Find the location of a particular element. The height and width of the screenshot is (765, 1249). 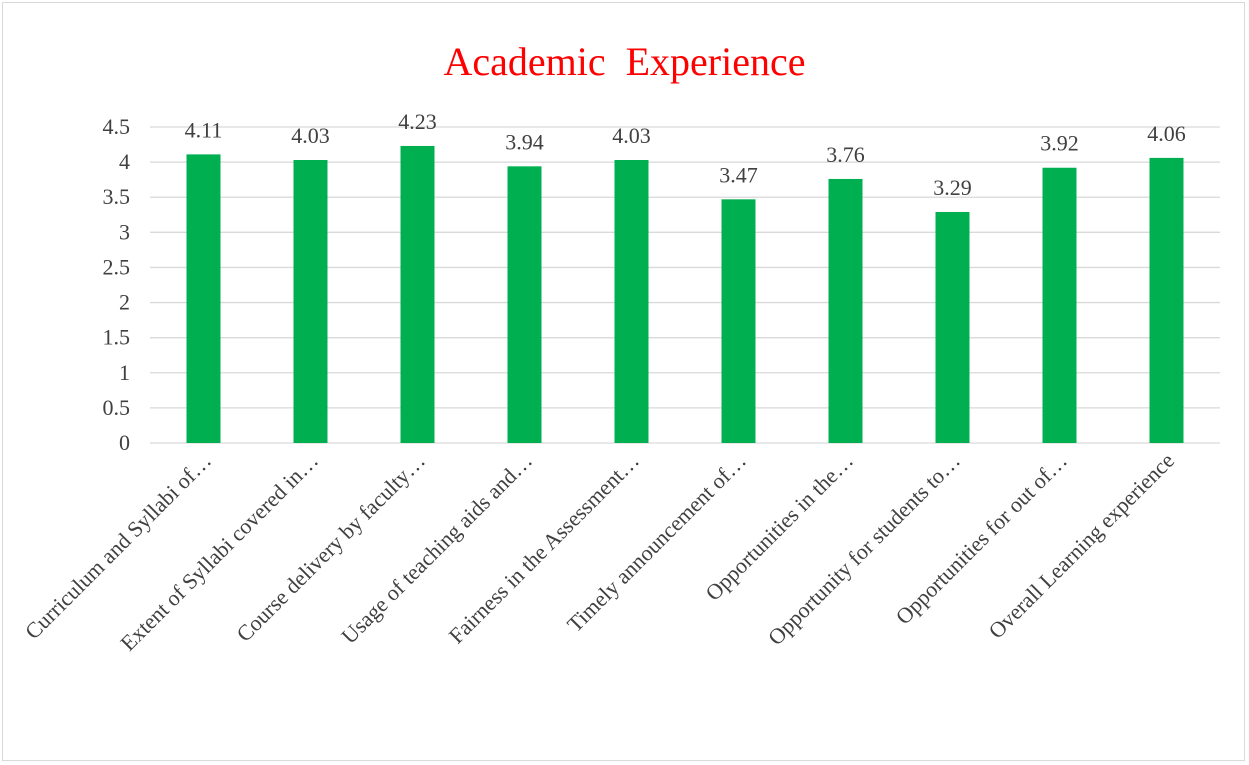

y-tick-label: 3 is located at coordinates (124, 231).